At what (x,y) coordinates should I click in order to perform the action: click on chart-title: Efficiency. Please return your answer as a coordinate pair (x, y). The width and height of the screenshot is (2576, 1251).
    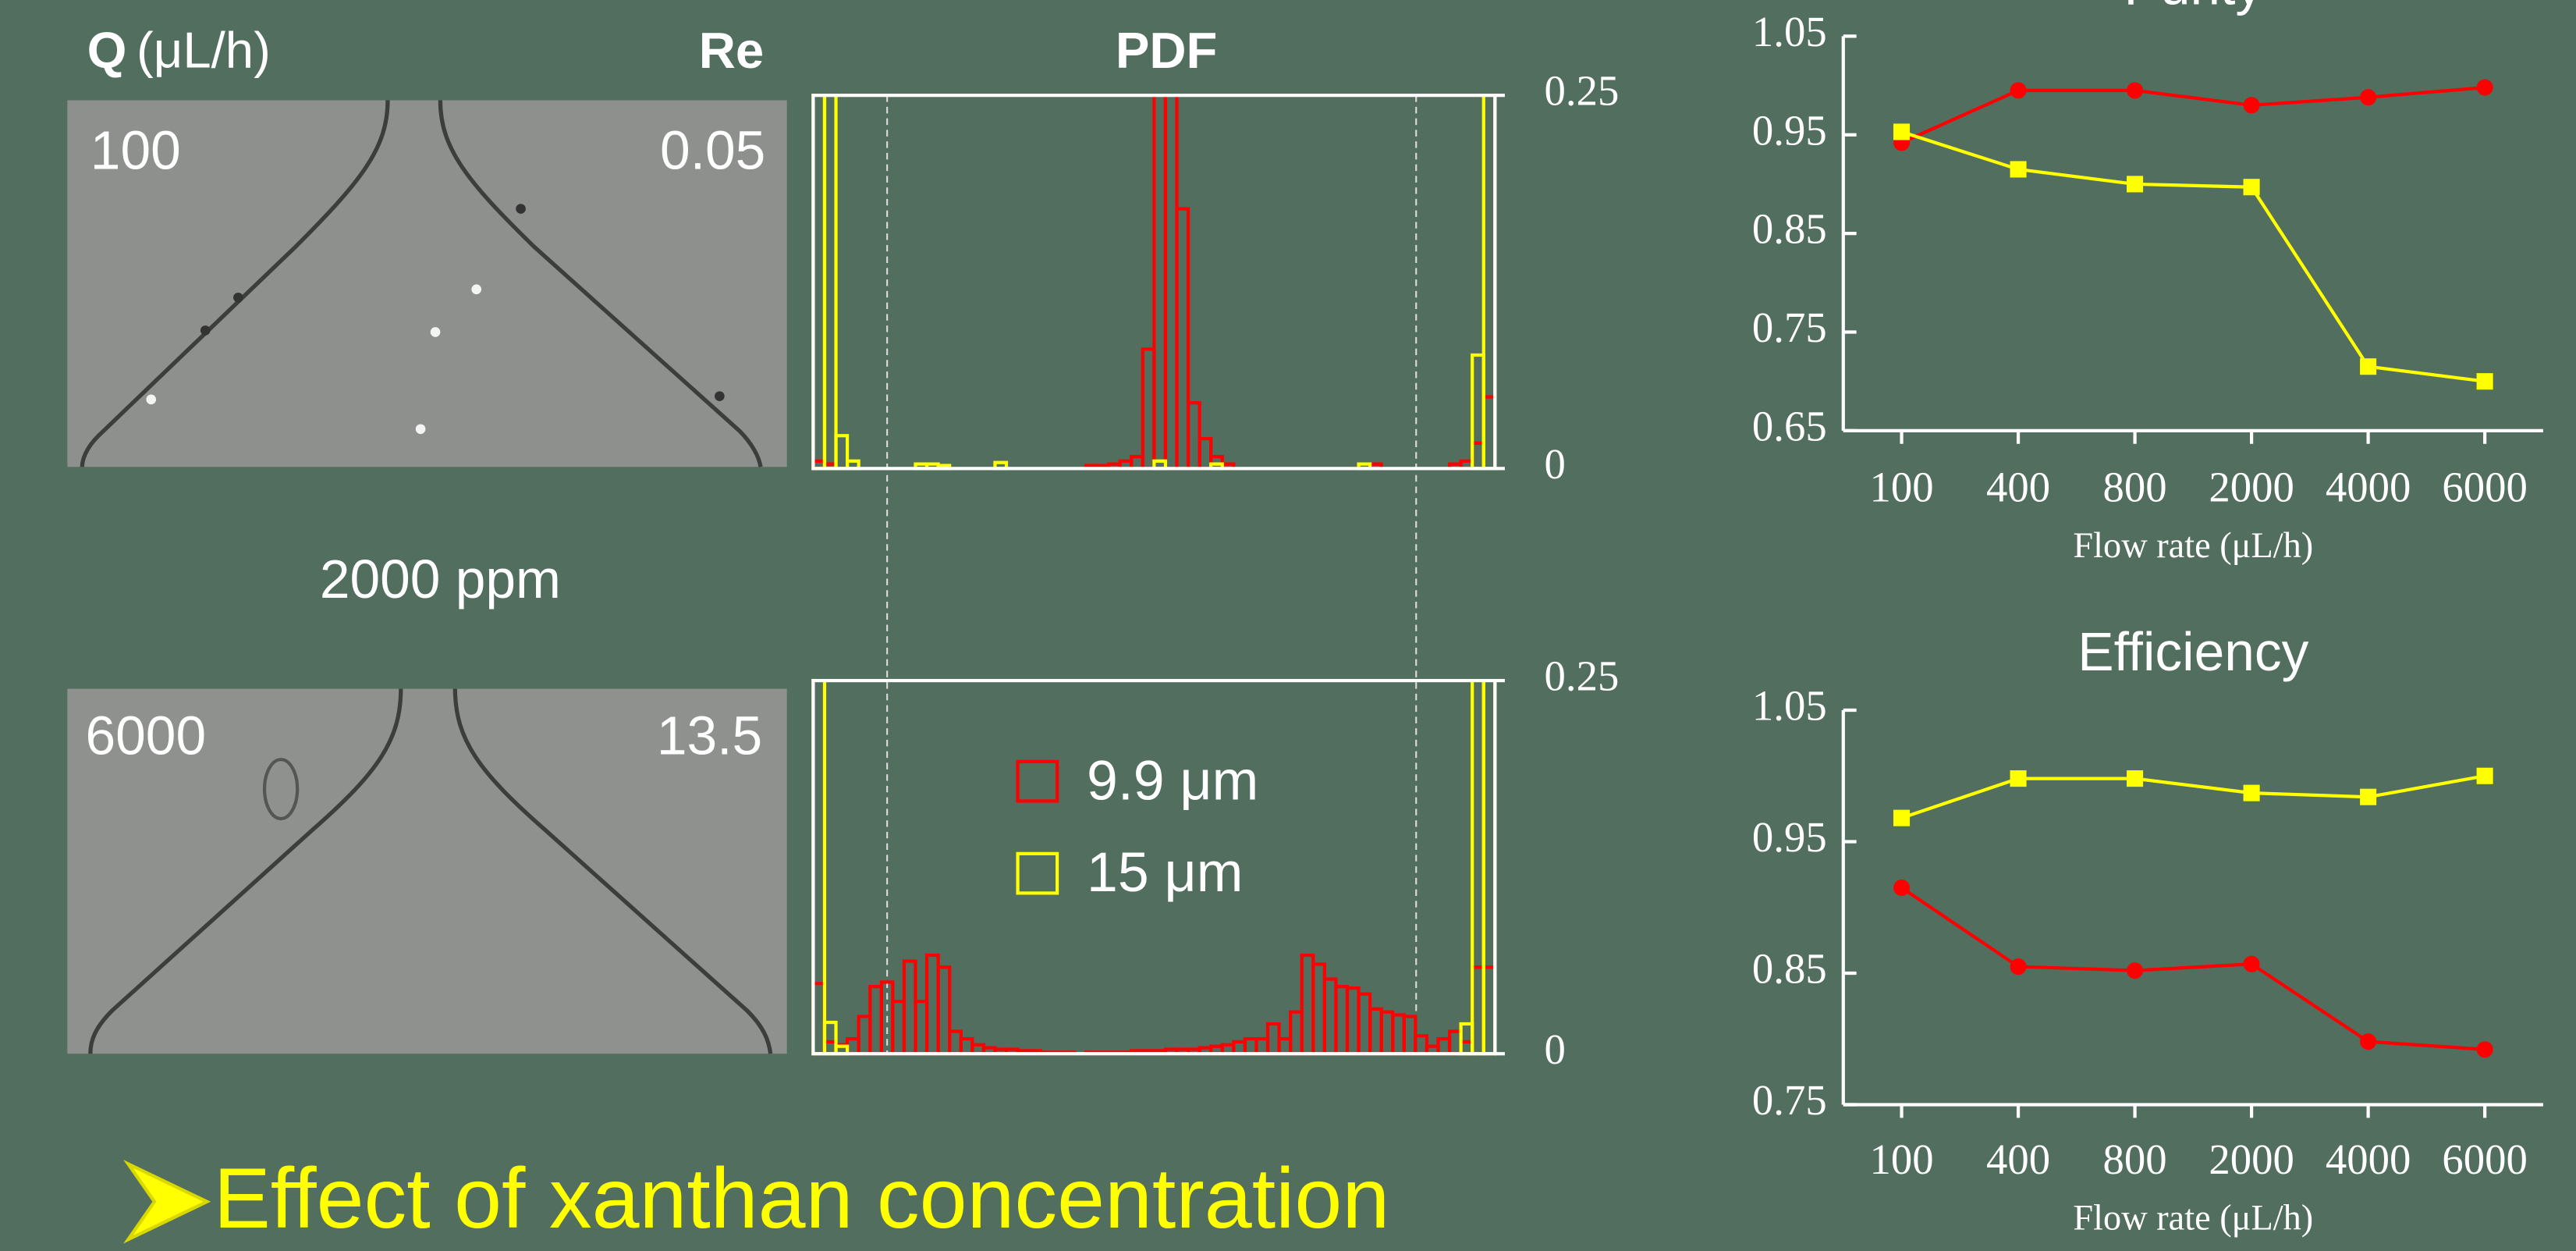
    Looking at the image, I should click on (2192, 651).